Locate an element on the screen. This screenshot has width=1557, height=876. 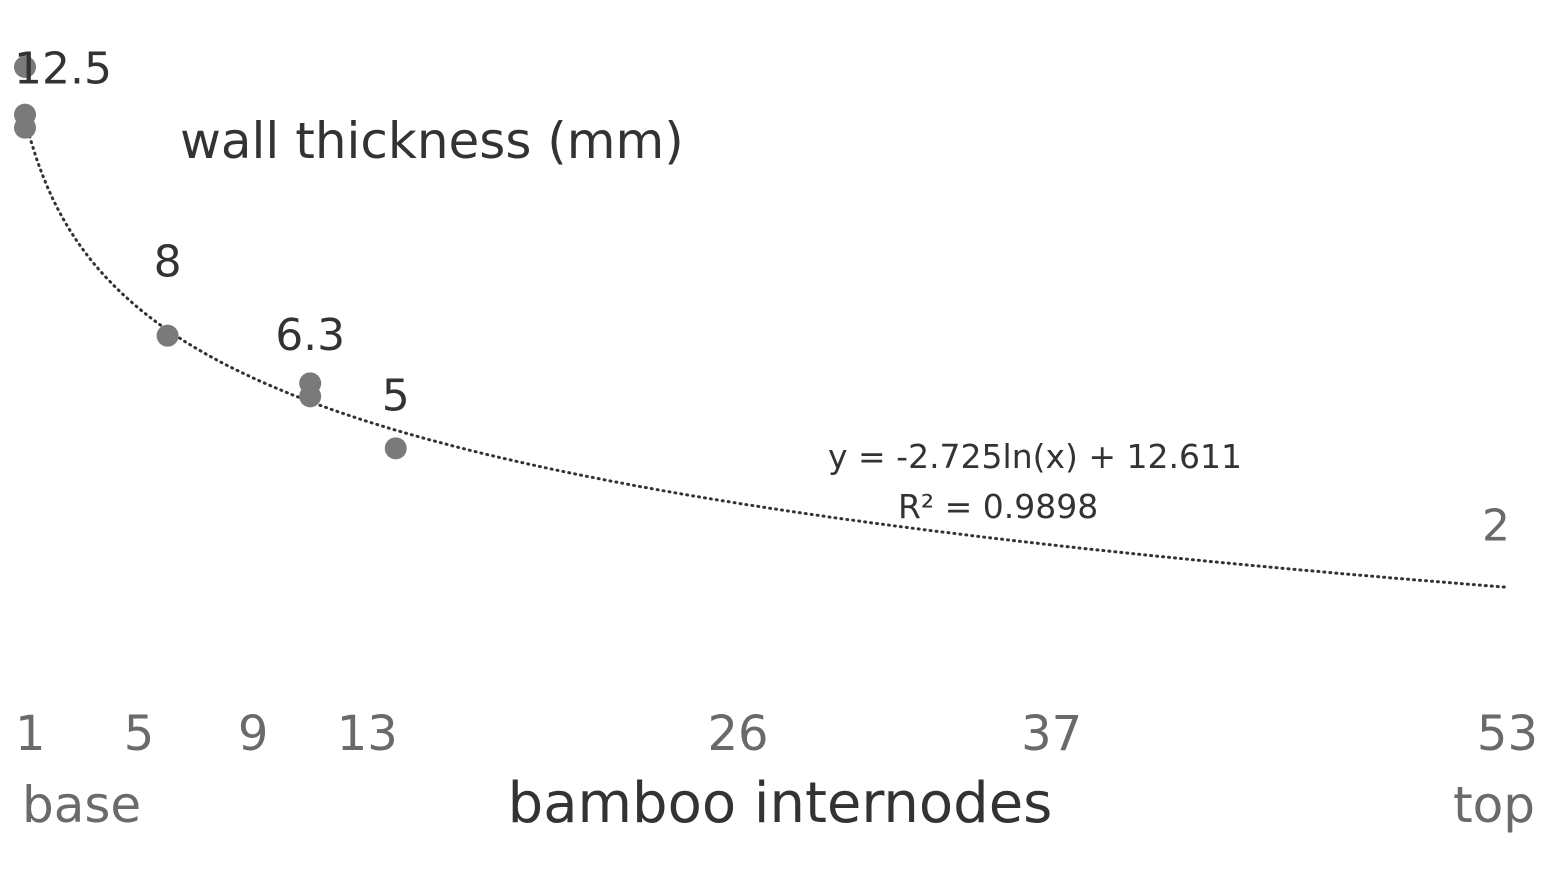
x-end-label-top: top is located at coordinates (1494, 805).